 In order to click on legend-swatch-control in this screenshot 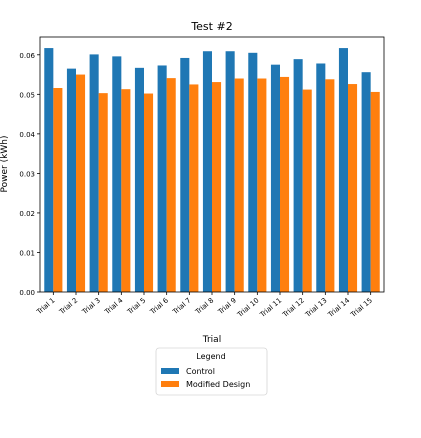, I will do `click(170, 371)`.